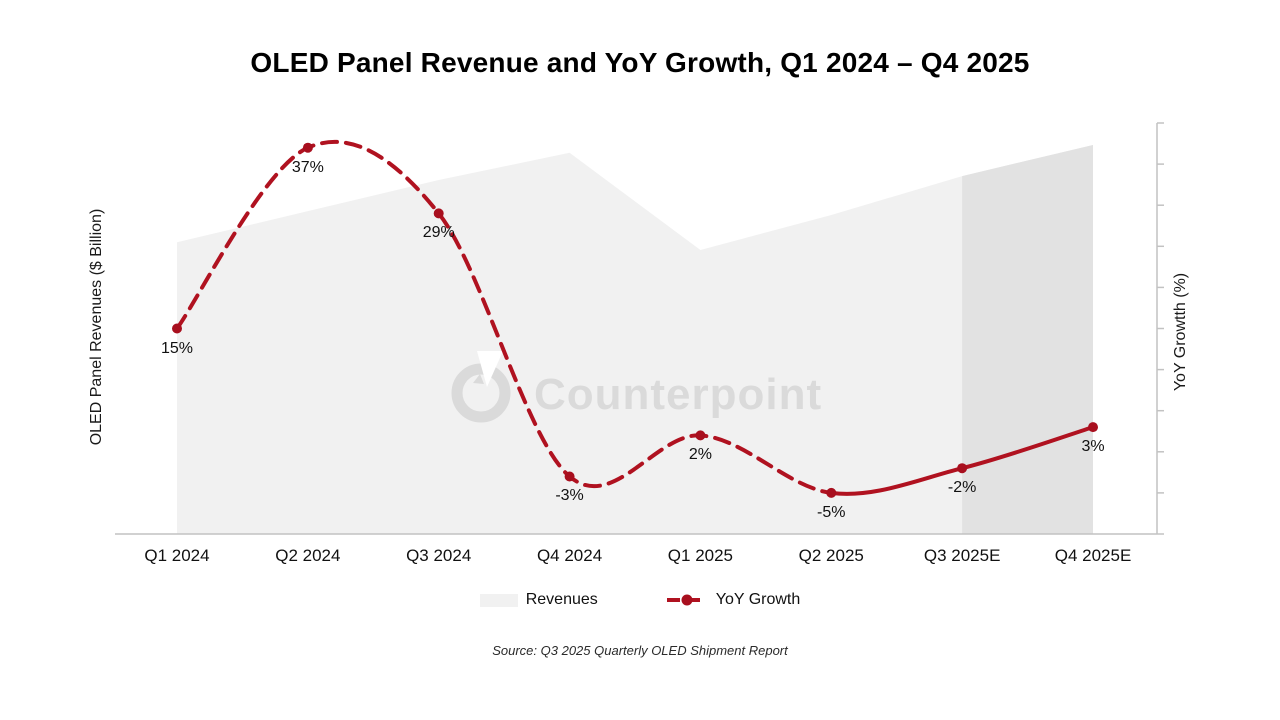 The image size is (1280, 720). I want to click on counterpoint-logo-icon, so click(481, 387).